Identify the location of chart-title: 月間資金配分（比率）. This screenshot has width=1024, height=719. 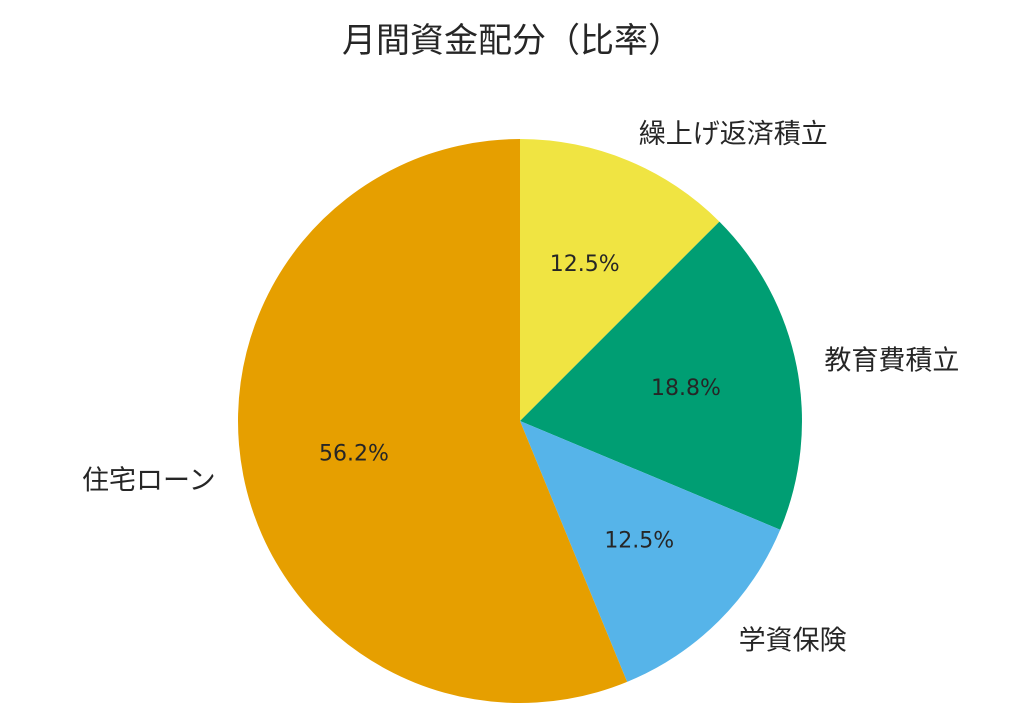
(512, 41).